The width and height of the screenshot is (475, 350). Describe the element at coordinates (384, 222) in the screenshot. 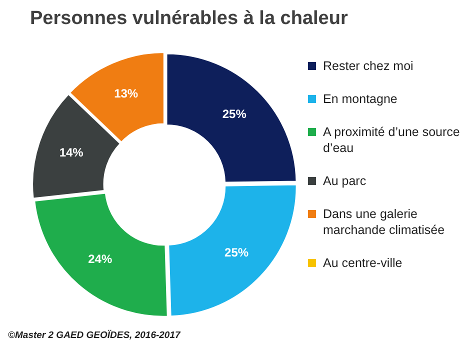

I see `legend-label: Dans une galerie marchande climatisée` at that location.